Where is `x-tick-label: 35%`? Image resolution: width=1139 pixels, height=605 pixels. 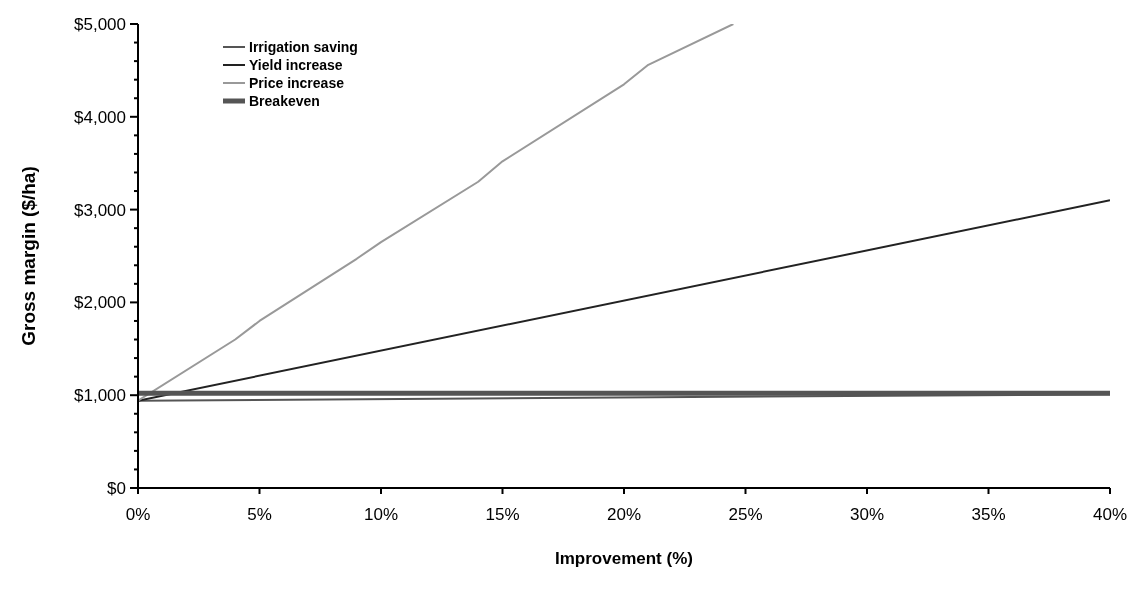 x-tick-label: 35% is located at coordinates (988, 515).